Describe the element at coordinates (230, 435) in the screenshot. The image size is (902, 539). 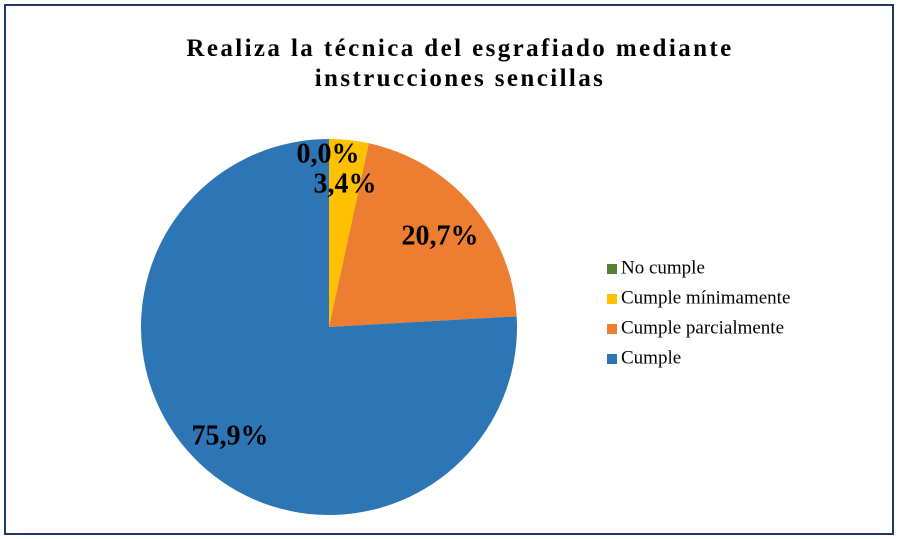
I see `data-label: 75,9%` at that location.